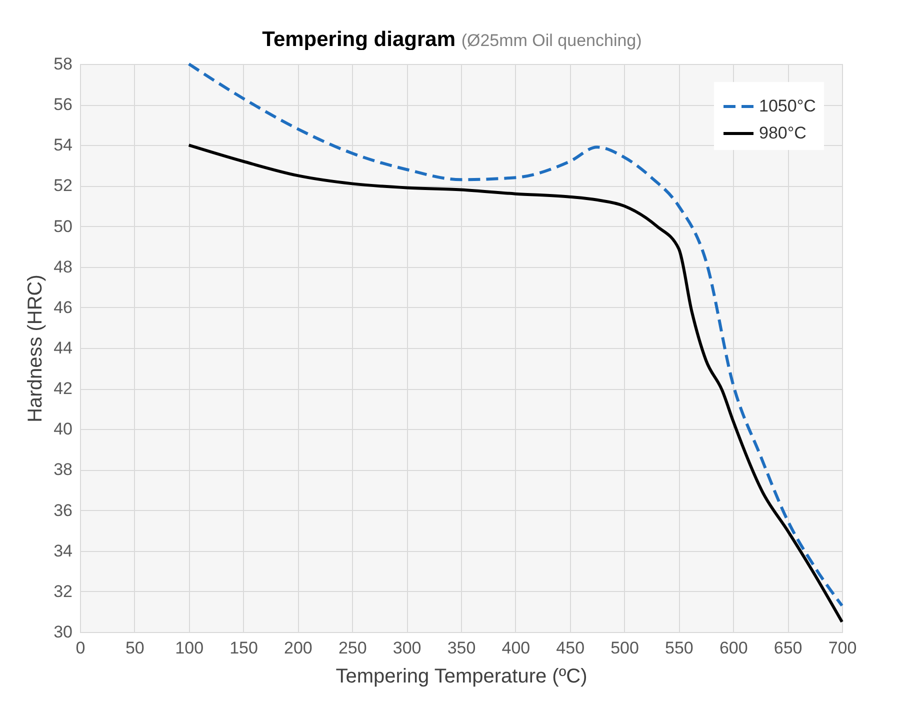 This screenshot has width=904, height=728. Describe the element at coordinates (134, 648) in the screenshot. I see `x-tick-label: 50` at that location.